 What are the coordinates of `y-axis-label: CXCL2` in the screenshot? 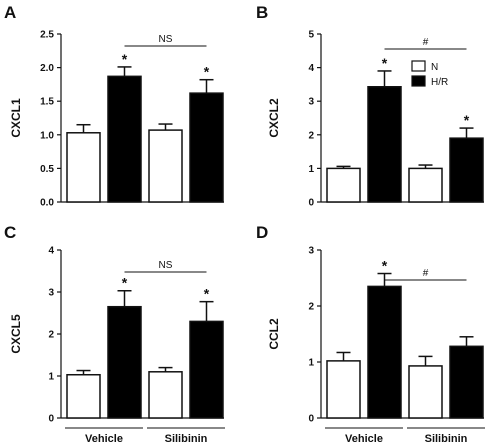 It's located at (274, 118).